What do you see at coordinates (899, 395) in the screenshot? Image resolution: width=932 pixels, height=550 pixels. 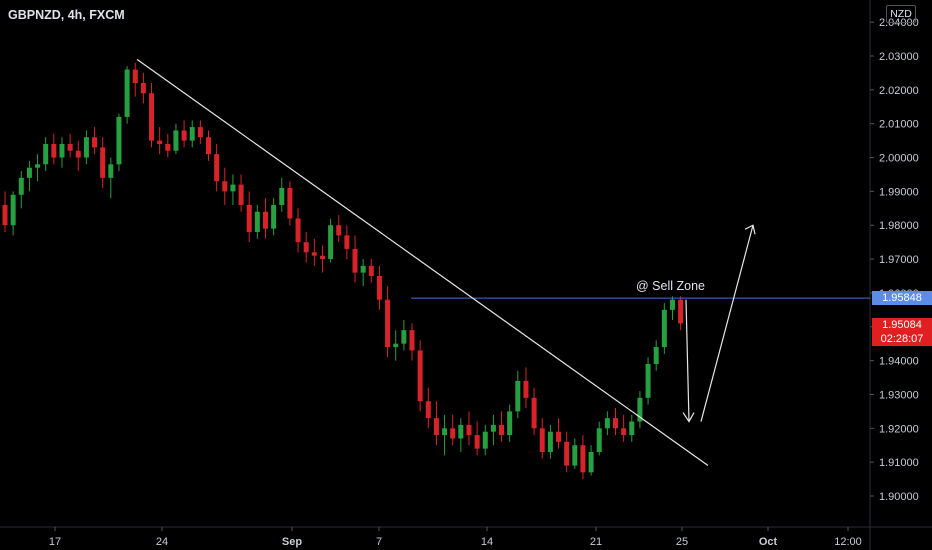 I see `y-tick-label: 1.93000` at bounding box center [899, 395].